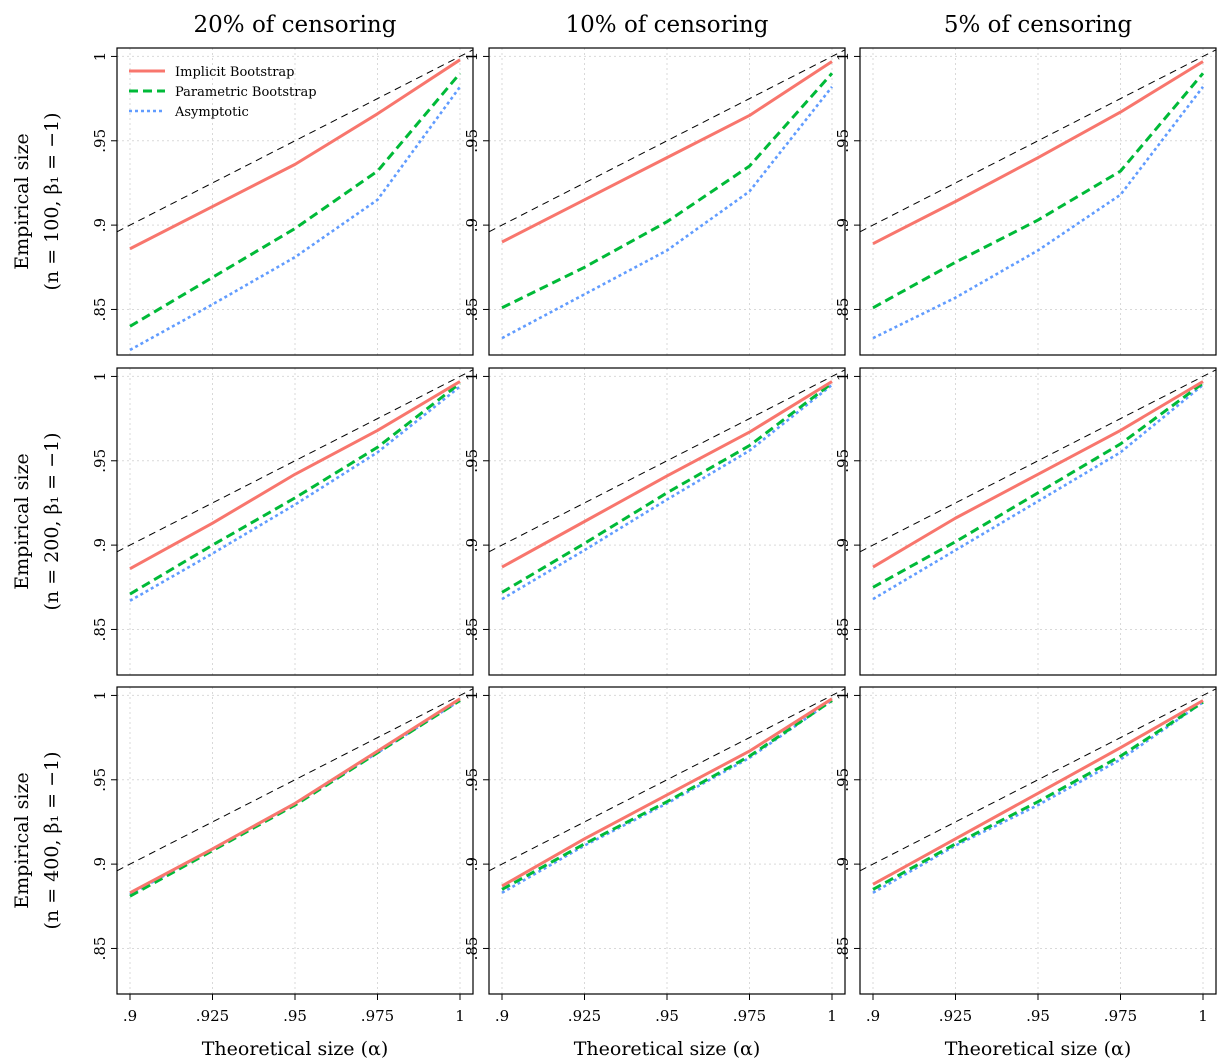 The height and width of the screenshot is (1063, 1221). Describe the element at coordinates (472, 225) in the screenshot. I see `panel-r1c2-ytick-label-1: .9` at that location.